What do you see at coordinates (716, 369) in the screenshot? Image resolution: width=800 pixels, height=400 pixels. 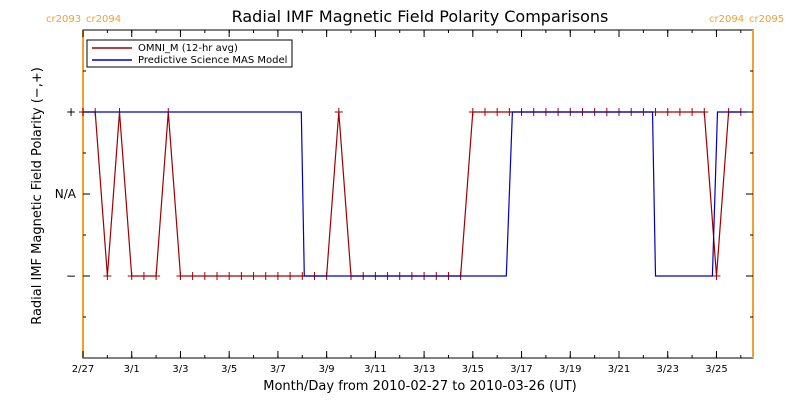 I see `x-tick-label: 3/25` at bounding box center [716, 369].